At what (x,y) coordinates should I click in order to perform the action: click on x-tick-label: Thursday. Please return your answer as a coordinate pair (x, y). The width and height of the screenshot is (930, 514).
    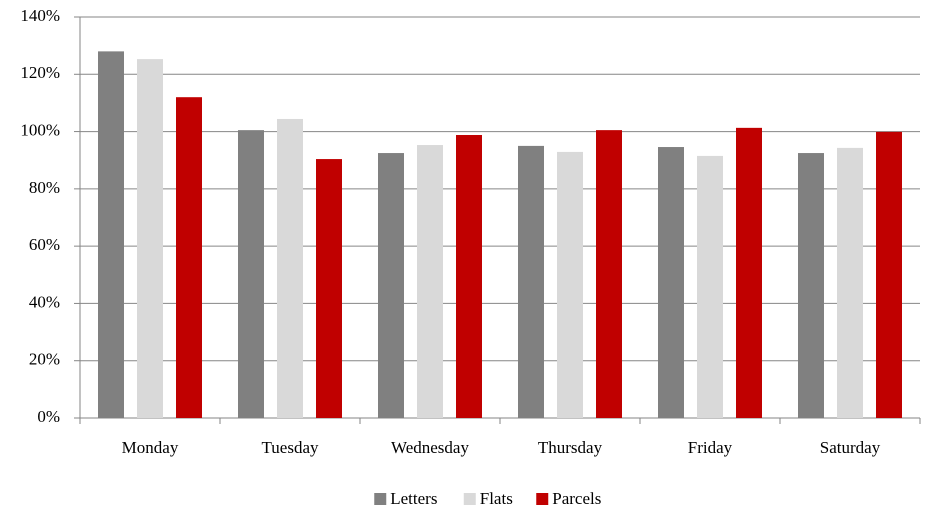
    Looking at the image, I should click on (570, 447).